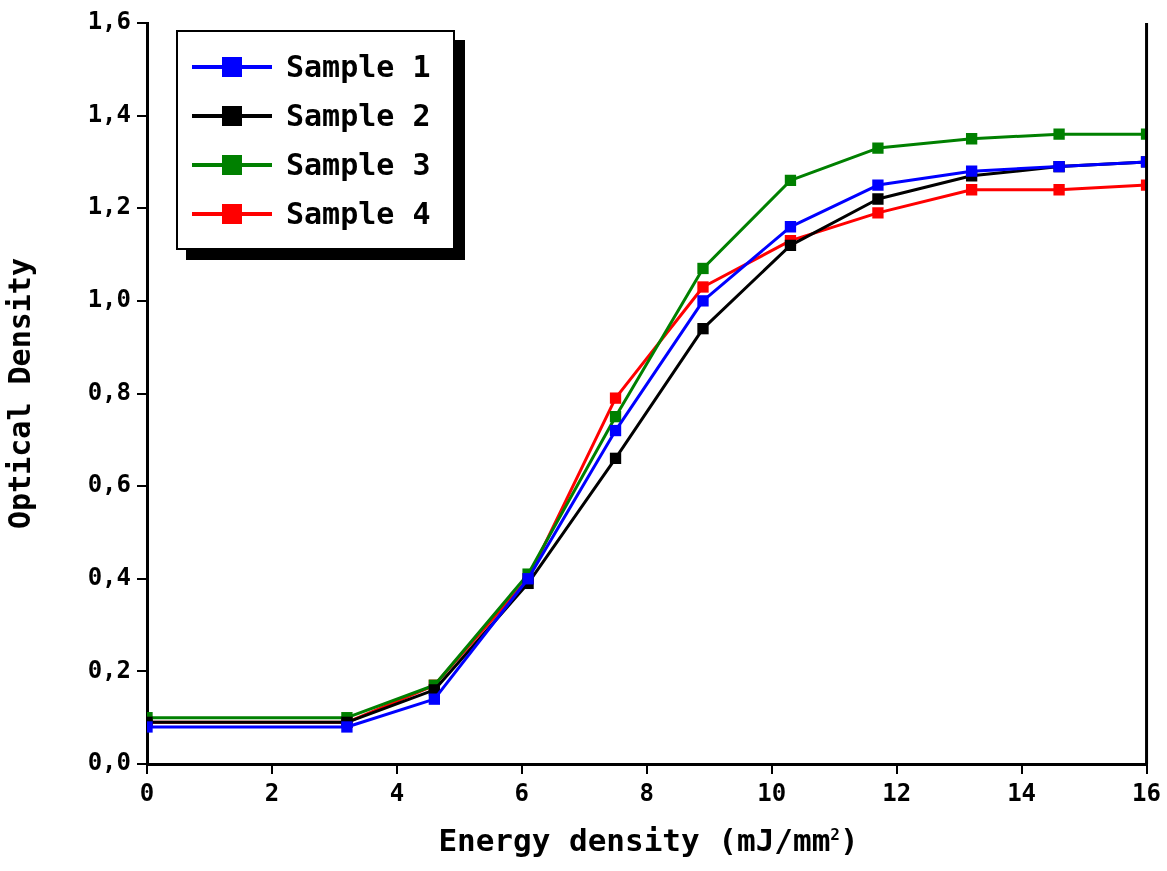 The image size is (1167, 871). Describe the element at coordinates (109, 762) in the screenshot. I see `y-tick-label: 0,0` at that location.